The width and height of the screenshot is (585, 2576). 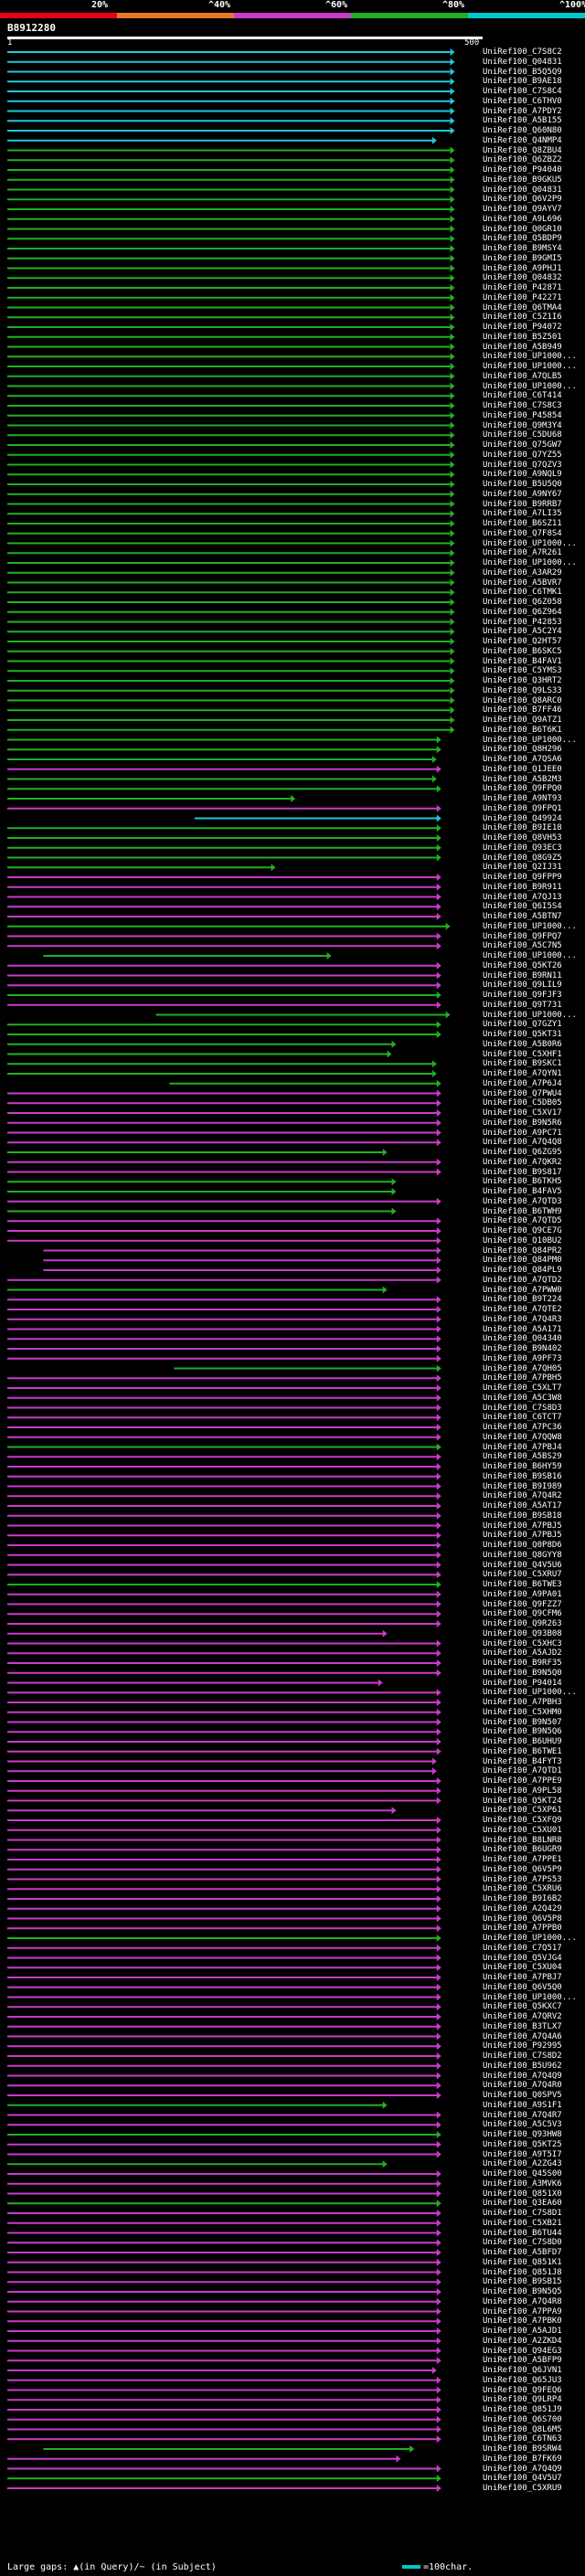 What do you see at coordinates (522, 1761) in the screenshot?
I see `hit-label: UniRef100_B4FYT3` at bounding box center [522, 1761].